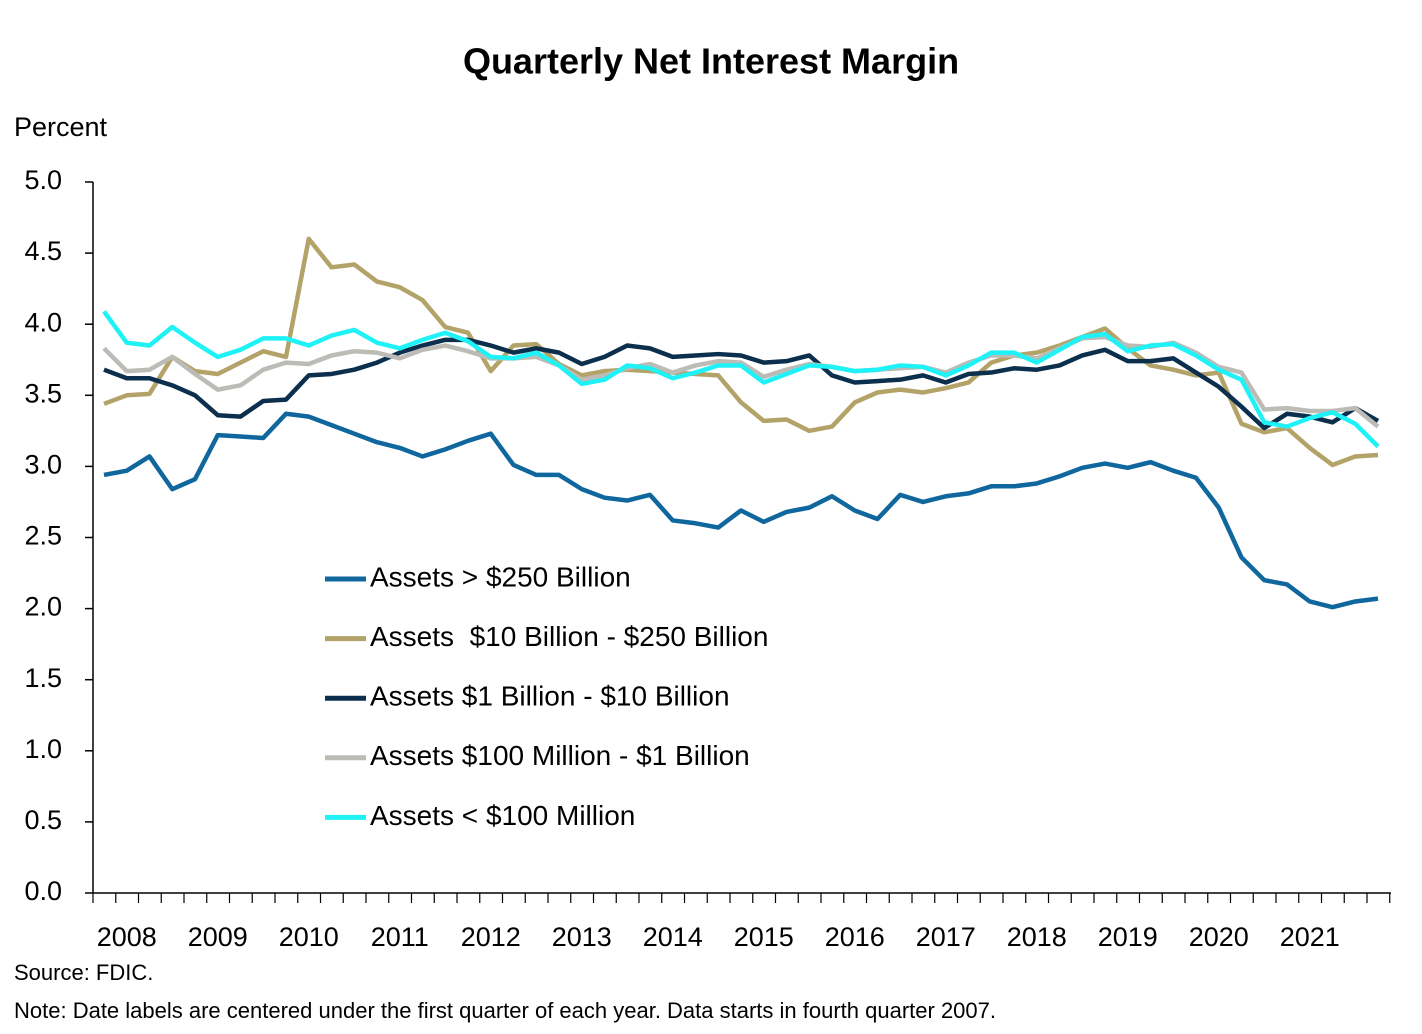 This screenshot has width=1422, height=1034. I want to click on chart-title: Quarterly Net Interest Margin, so click(711, 61).